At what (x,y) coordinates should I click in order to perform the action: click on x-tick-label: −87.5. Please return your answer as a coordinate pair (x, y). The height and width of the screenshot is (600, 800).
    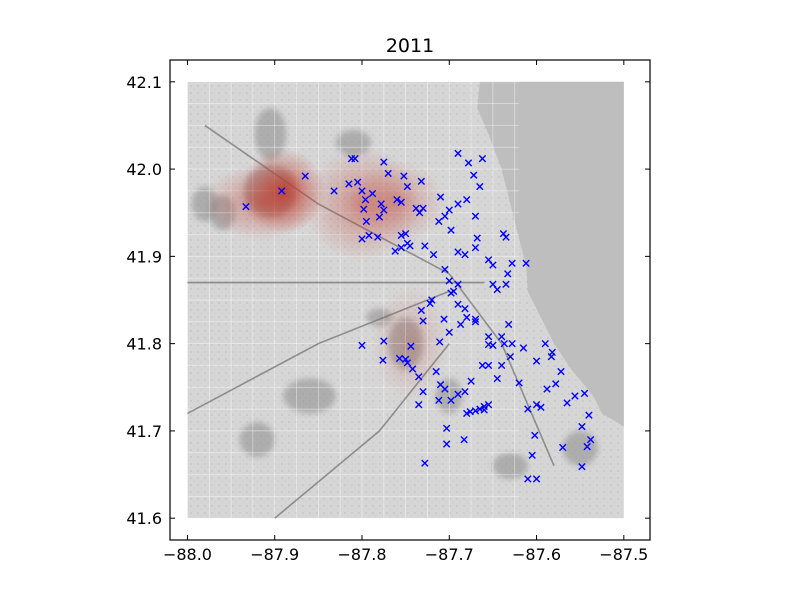
    Looking at the image, I should click on (623, 554).